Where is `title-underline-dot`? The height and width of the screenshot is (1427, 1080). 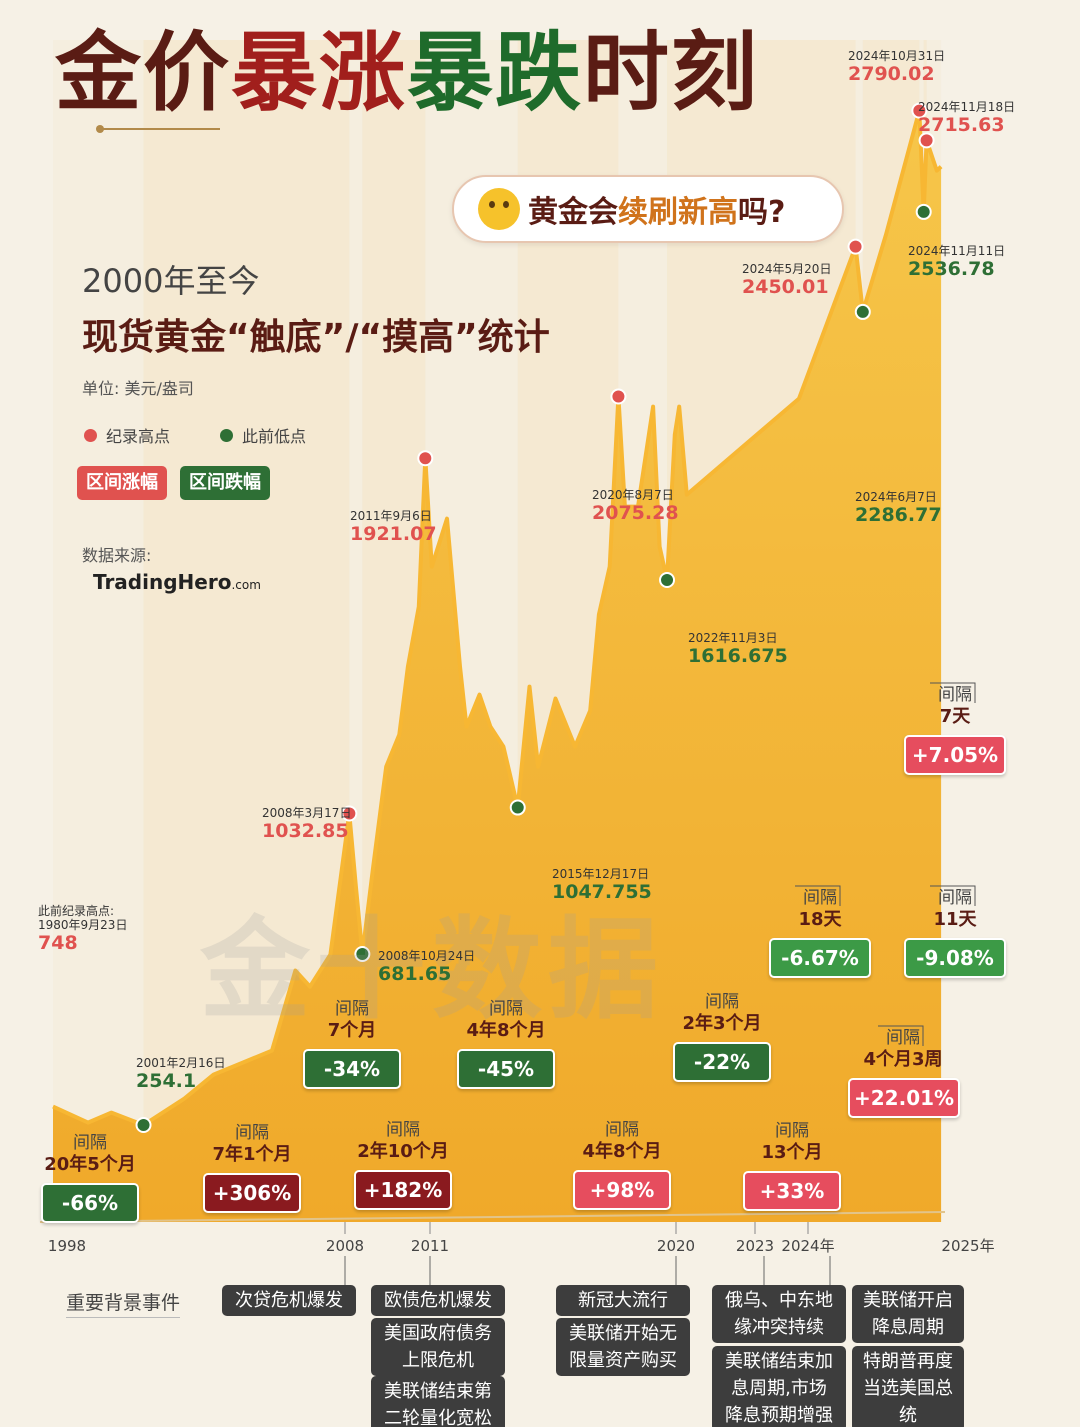
title-underline-dot is located at coordinates (100, 129).